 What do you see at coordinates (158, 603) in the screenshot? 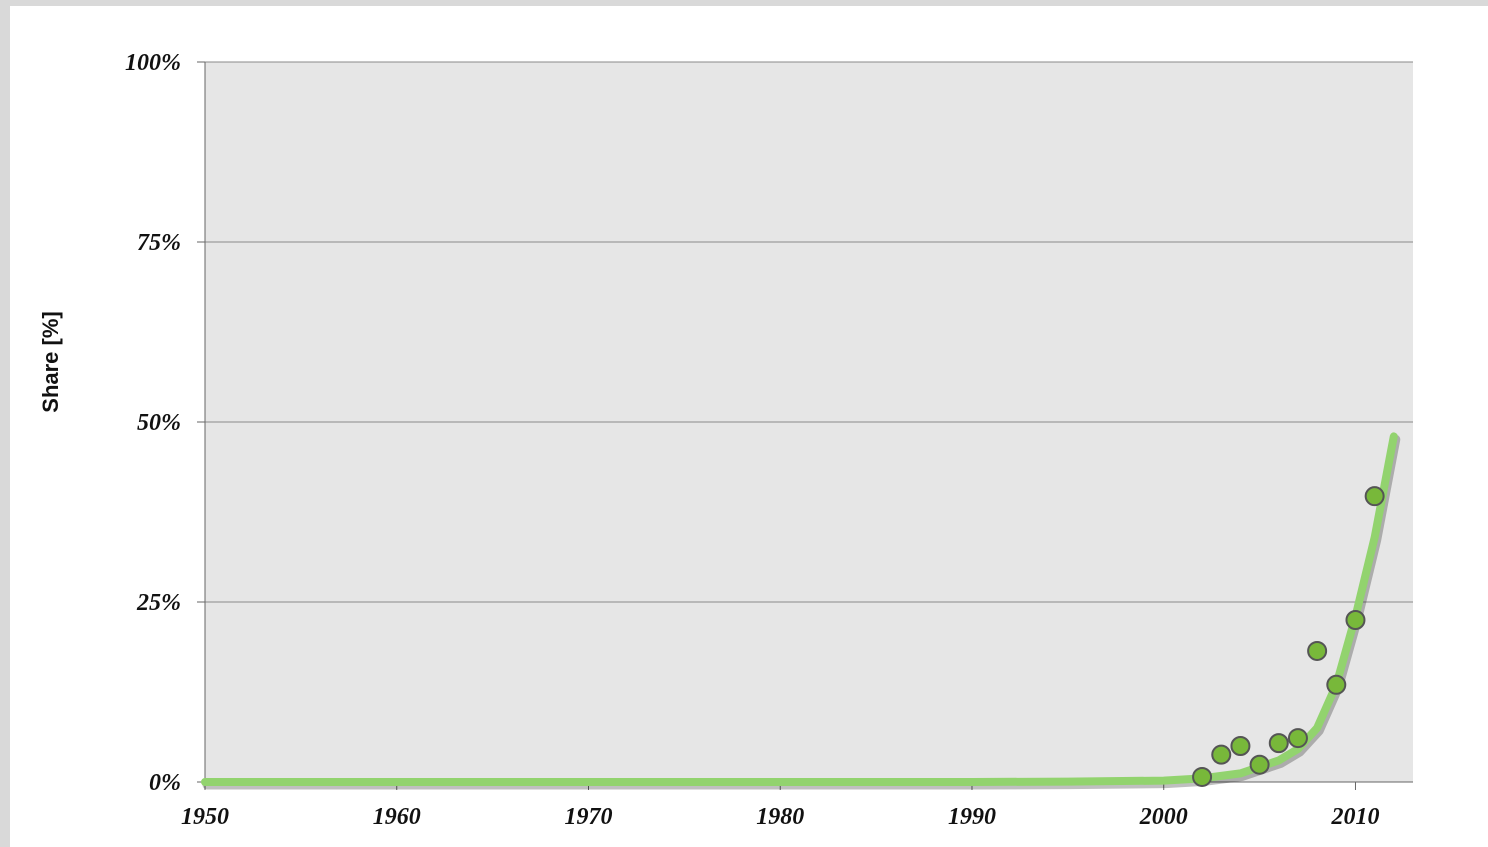
I see `y-tick-label: 25%` at bounding box center [158, 603].